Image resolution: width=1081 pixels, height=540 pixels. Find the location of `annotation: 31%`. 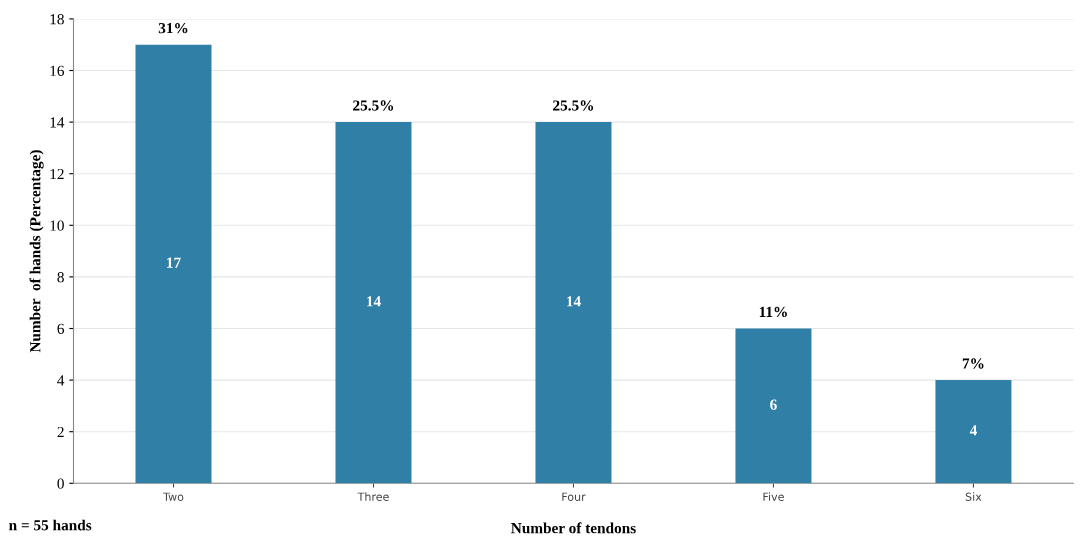

annotation: 31% is located at coordinates (173, 28).